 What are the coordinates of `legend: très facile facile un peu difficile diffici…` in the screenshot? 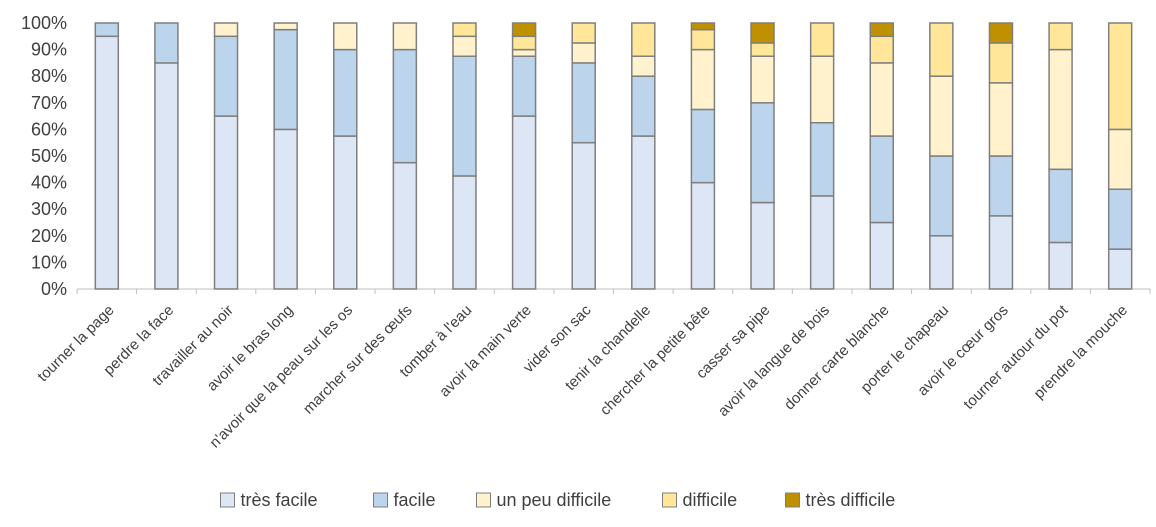 It's located at (558, 500).